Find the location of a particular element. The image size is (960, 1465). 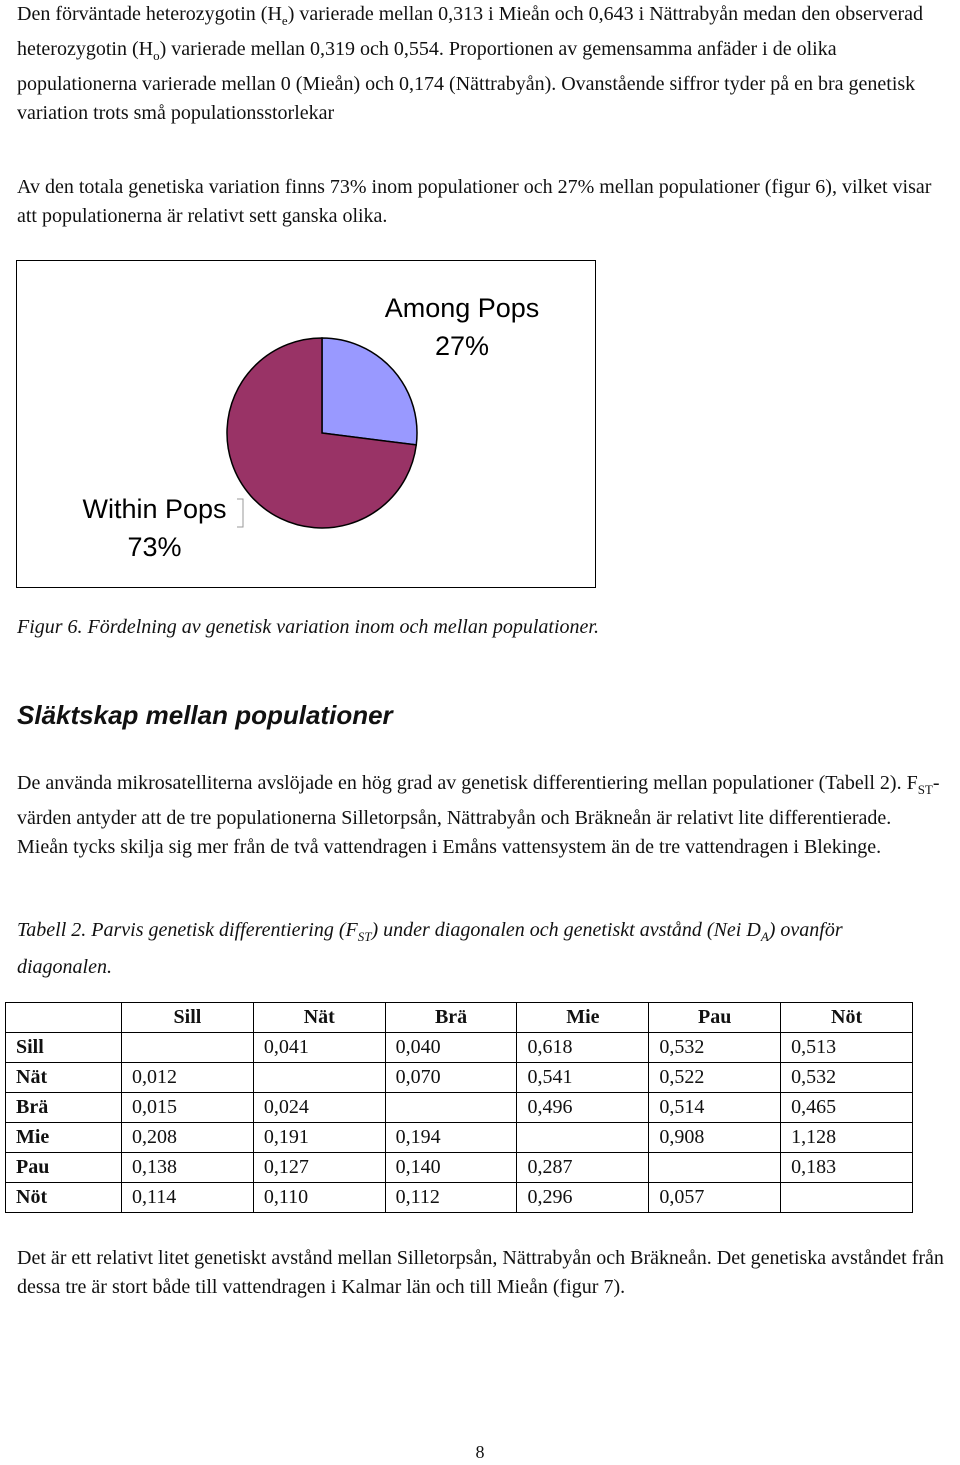

table-row: Mie 0,208 0,191 0,194 0,908 1,128 is located at coordinates (459, 1137).